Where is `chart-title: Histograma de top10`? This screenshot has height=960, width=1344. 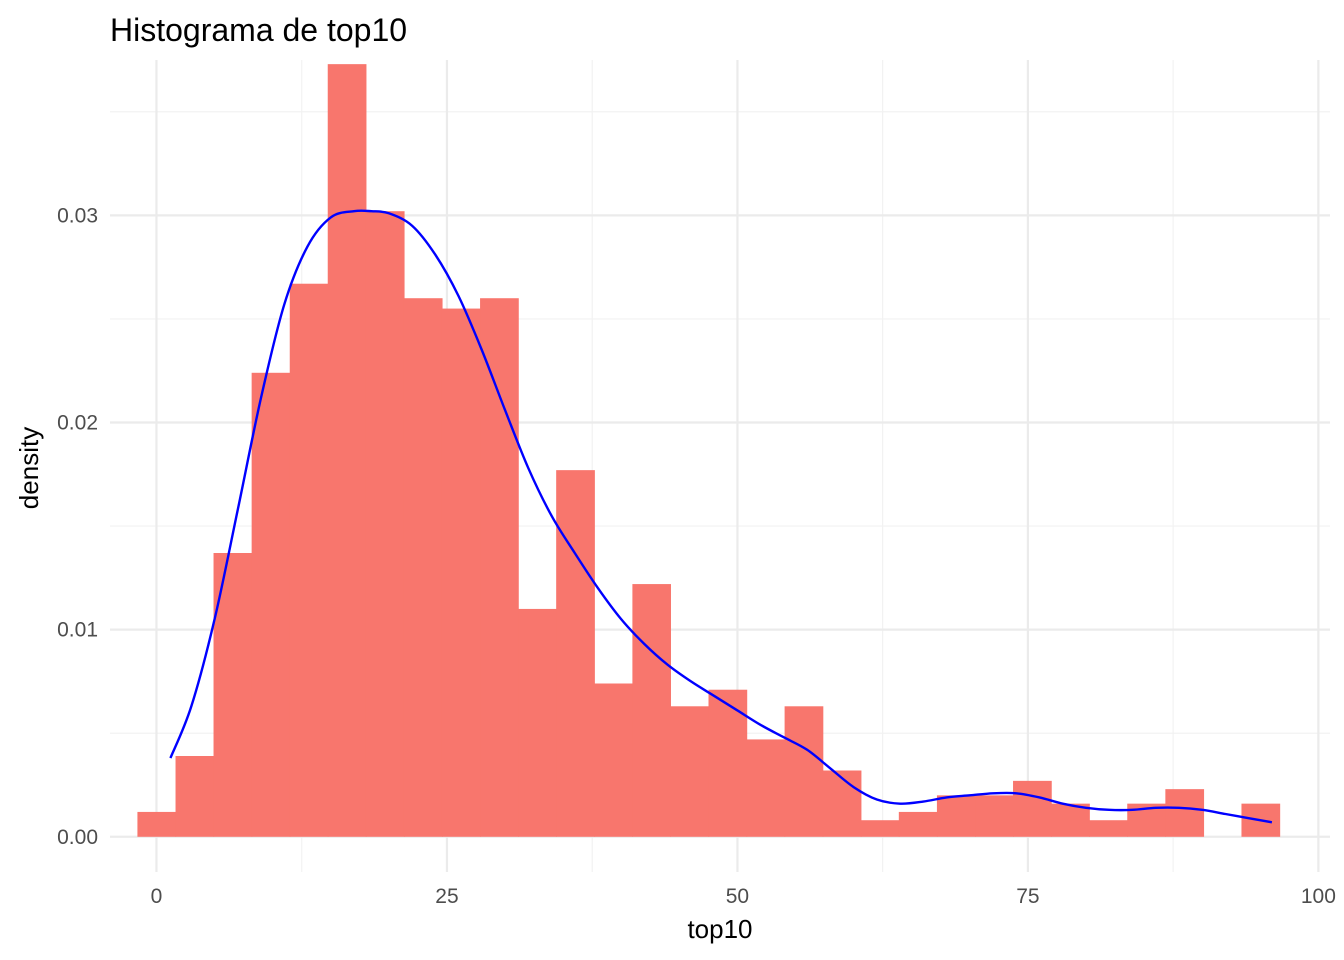
chart-title: Histograma de top10 is located at coordinates (258, 30).